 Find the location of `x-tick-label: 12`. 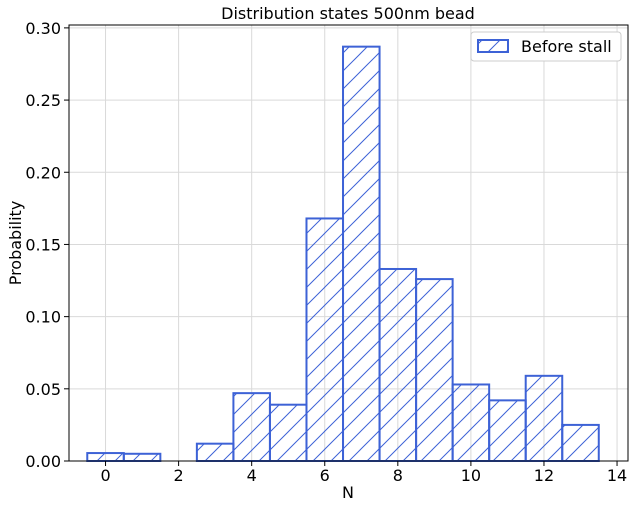

x-tick-label: 12 is located at coordinates (544, 475).